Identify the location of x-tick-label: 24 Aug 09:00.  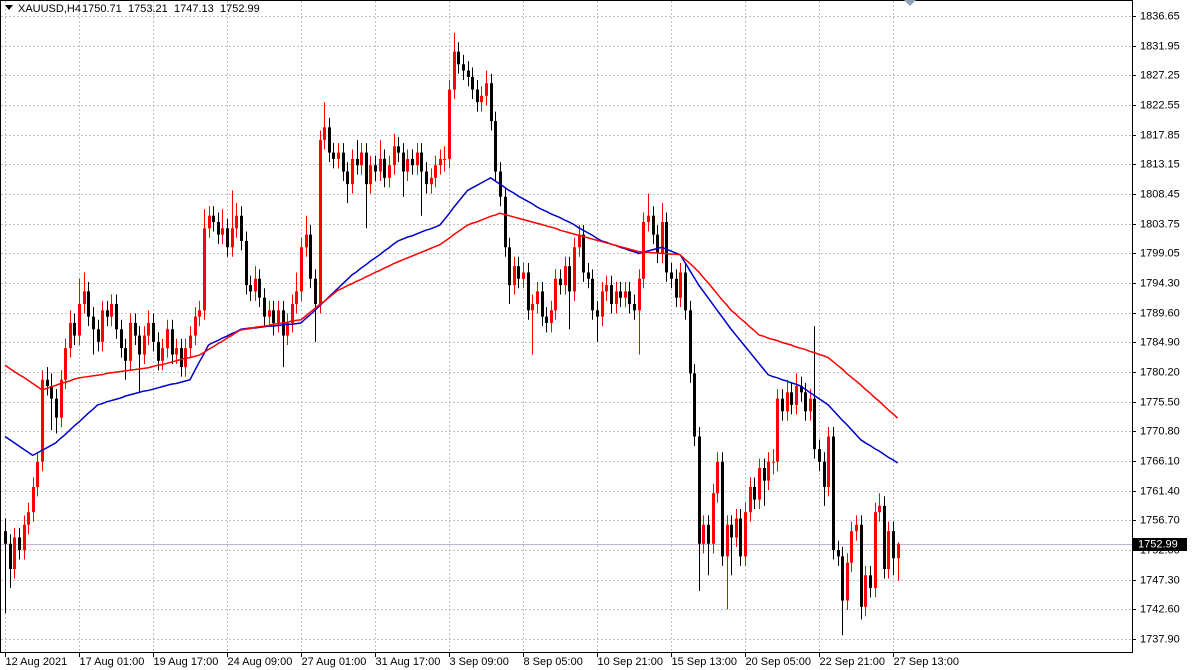
(260, 662).